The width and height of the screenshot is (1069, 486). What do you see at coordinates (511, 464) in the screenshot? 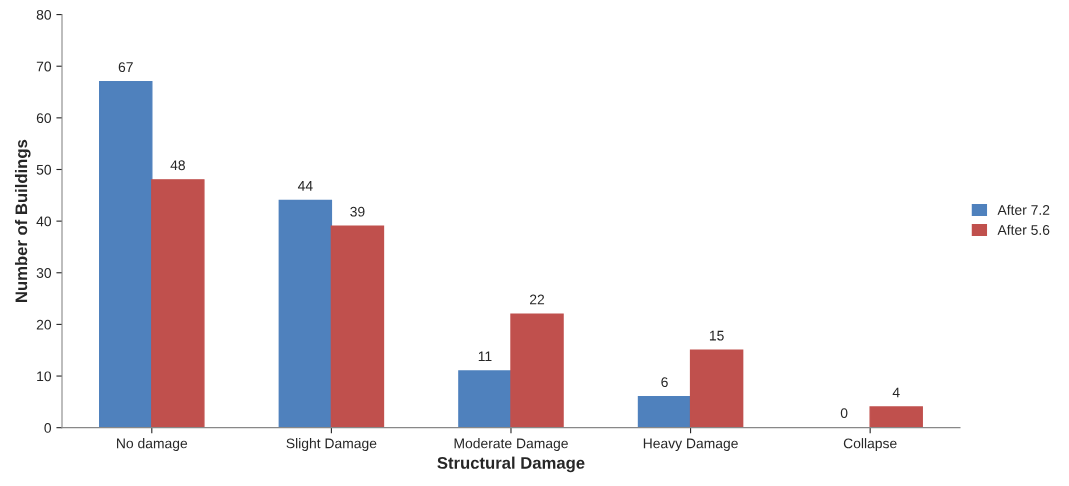
I see `x-axis-title: Structural Damage` at bounding box center [511, 464].